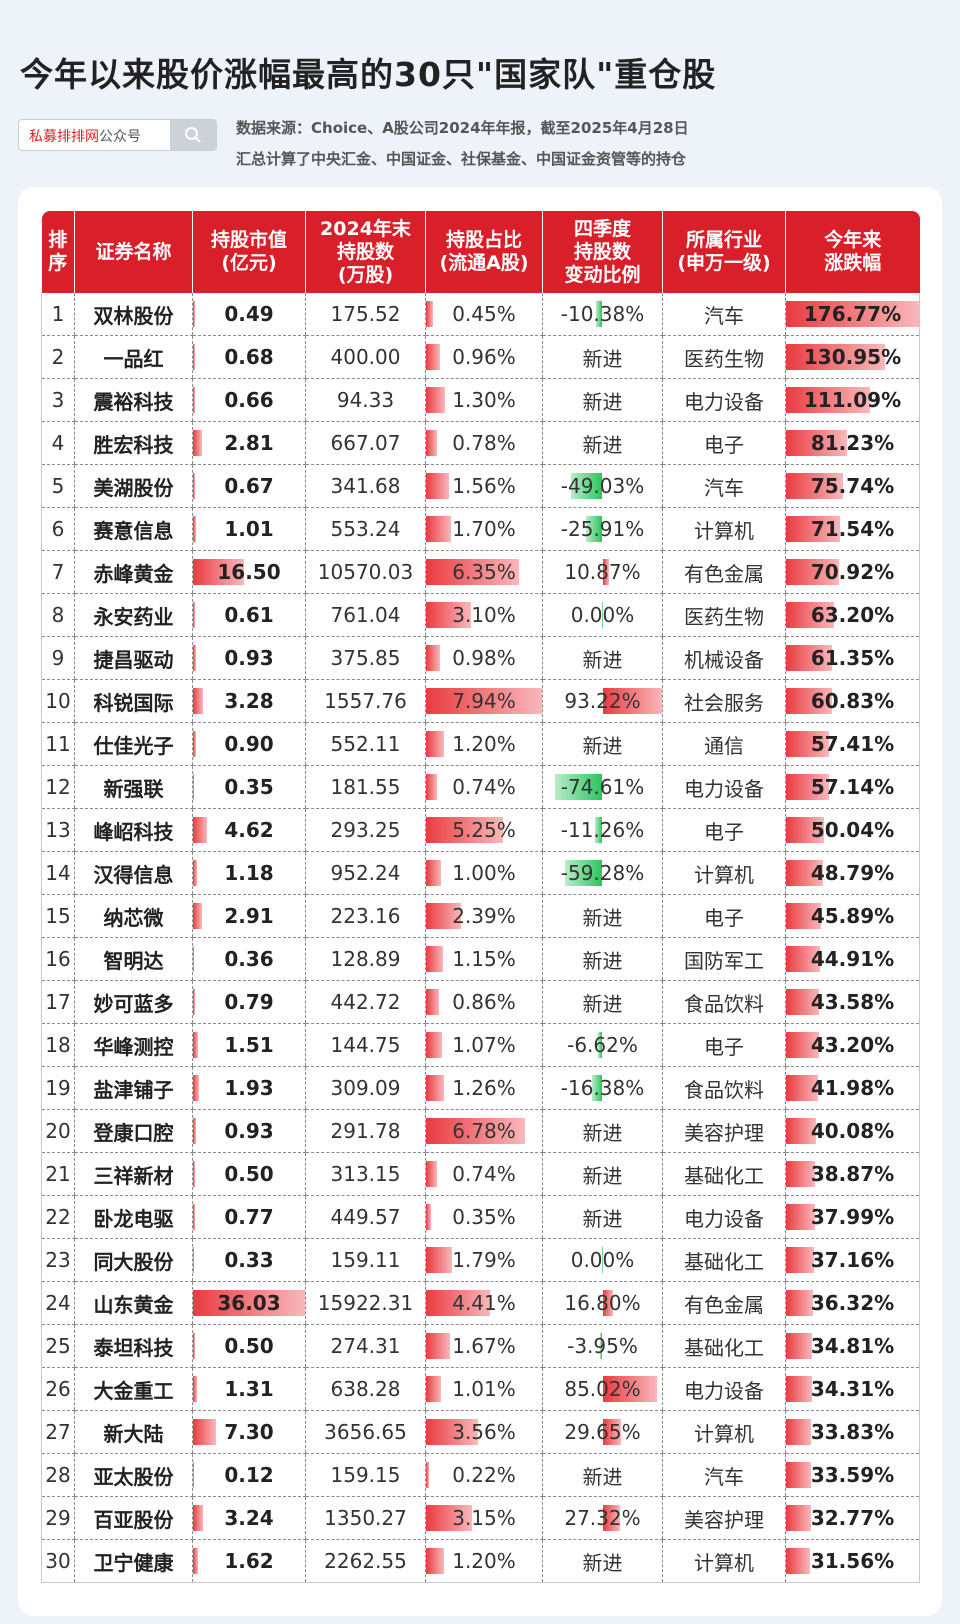 The image size is (960, 1624). I want to click on table-row: 1 双林股份 0.49 175.52 0.45% -10.38% 汽车 176.77%, so click(480, 314).